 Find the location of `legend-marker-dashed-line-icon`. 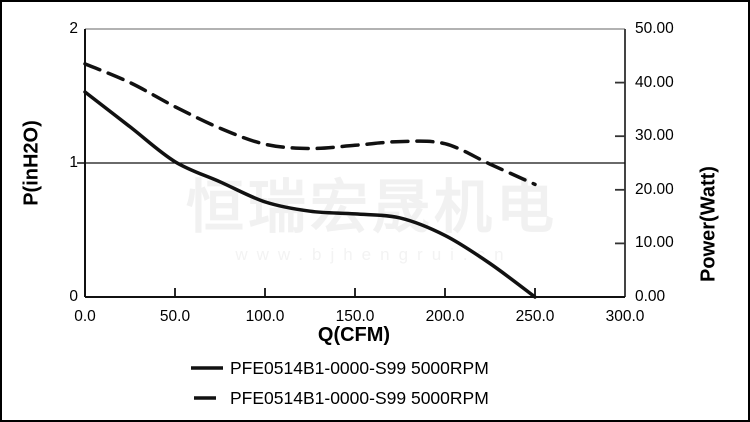

legend-marker-dashed-line-icon is located at coordinates (210, 398).